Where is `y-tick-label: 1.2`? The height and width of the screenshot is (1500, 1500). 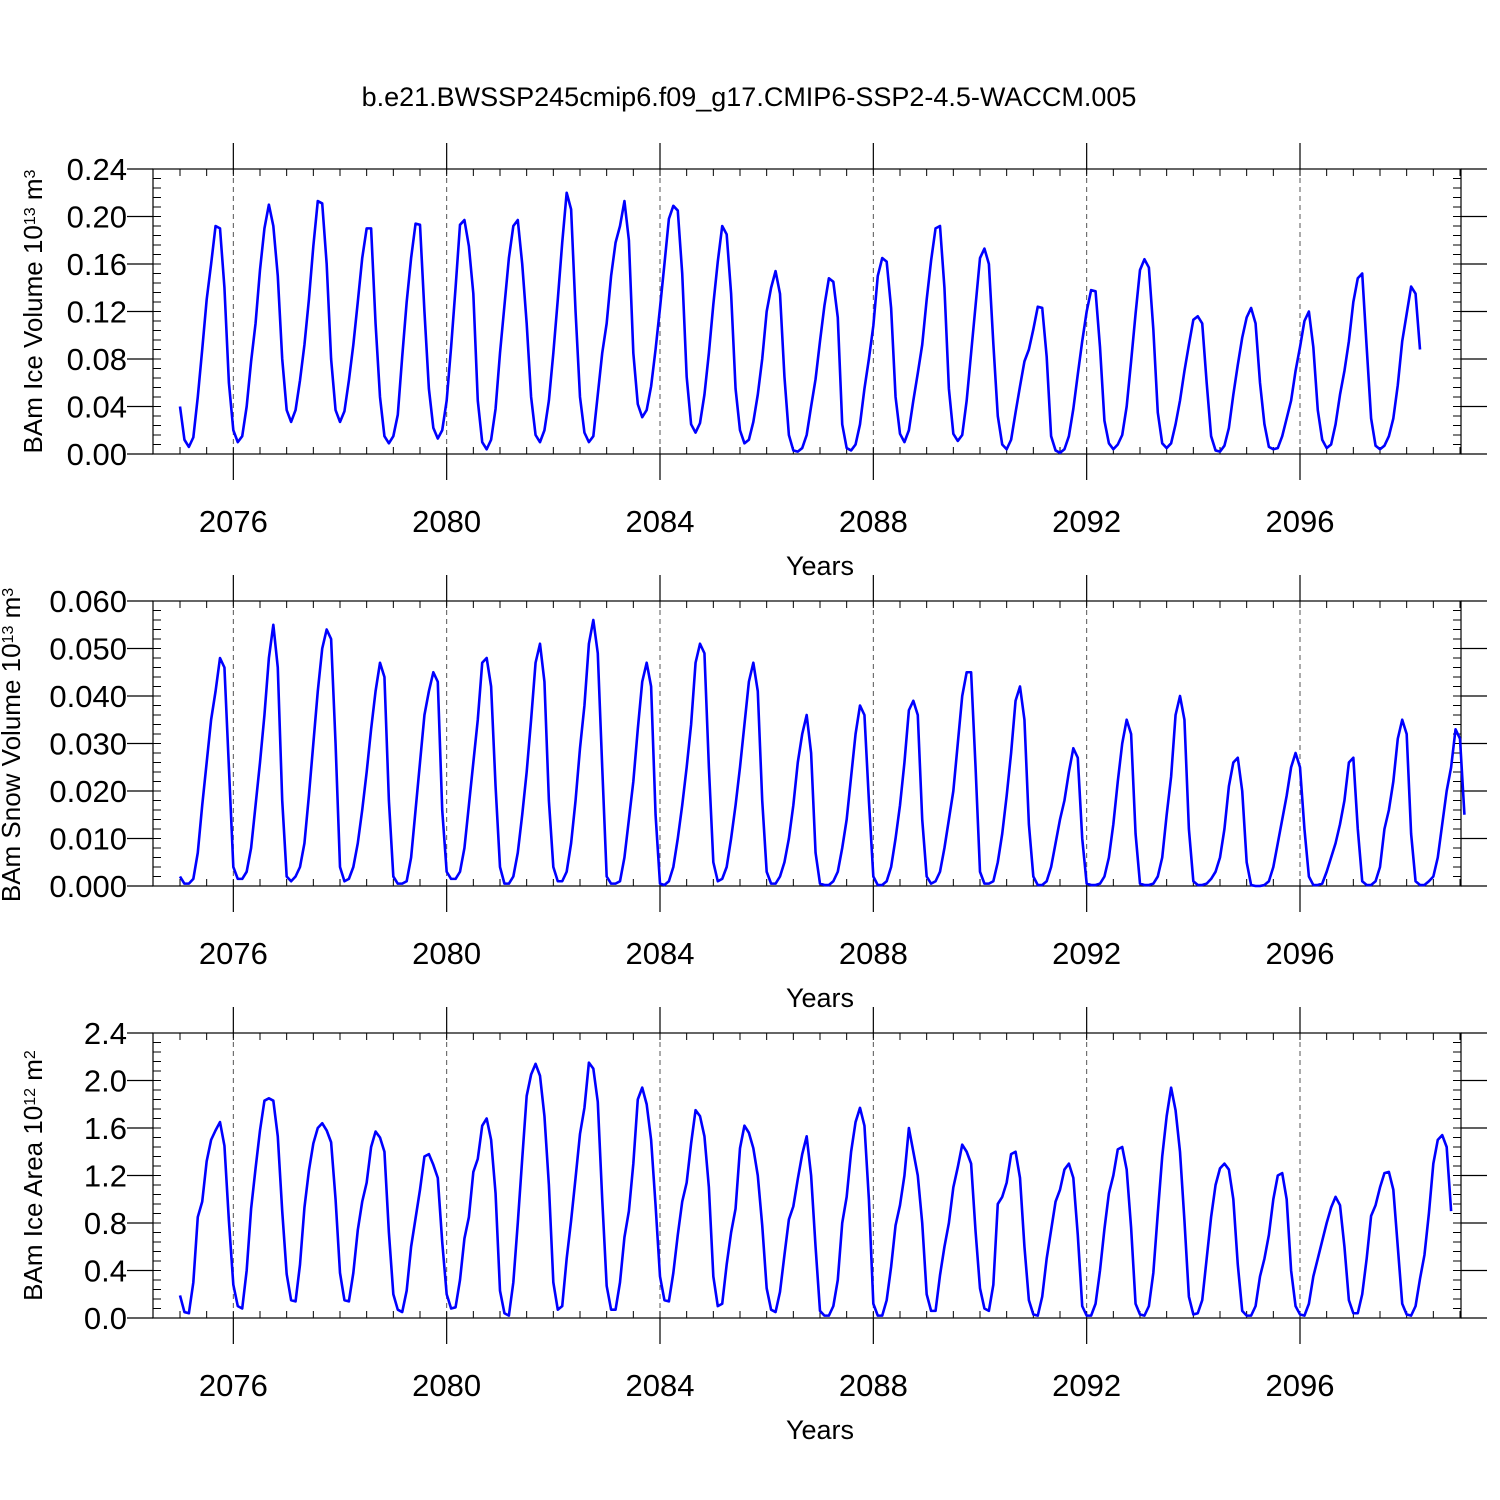 y-tick-label: 1.2 is located at coordinates (105, 1176).